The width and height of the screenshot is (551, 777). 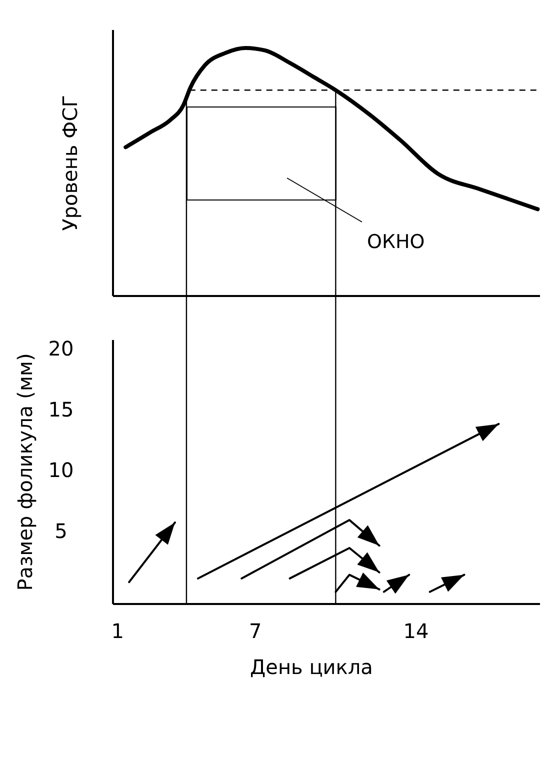 I want to click on x-tick-label: 7, so click(x=255, y=631).